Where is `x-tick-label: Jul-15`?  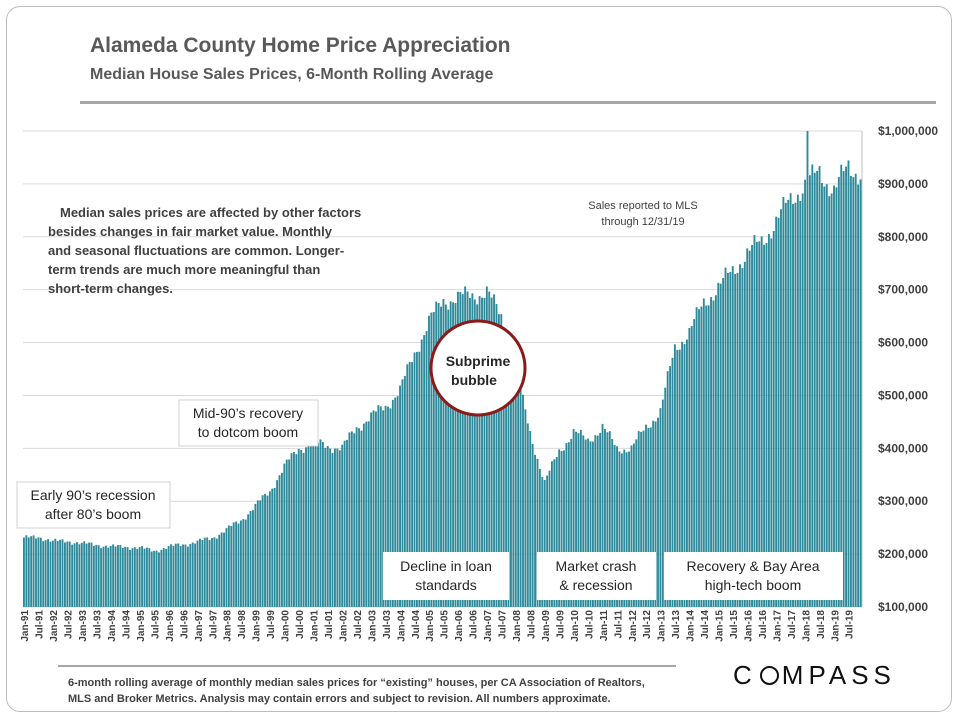 x-tick-label: Jul-15 is located at coordinates (734, 624).